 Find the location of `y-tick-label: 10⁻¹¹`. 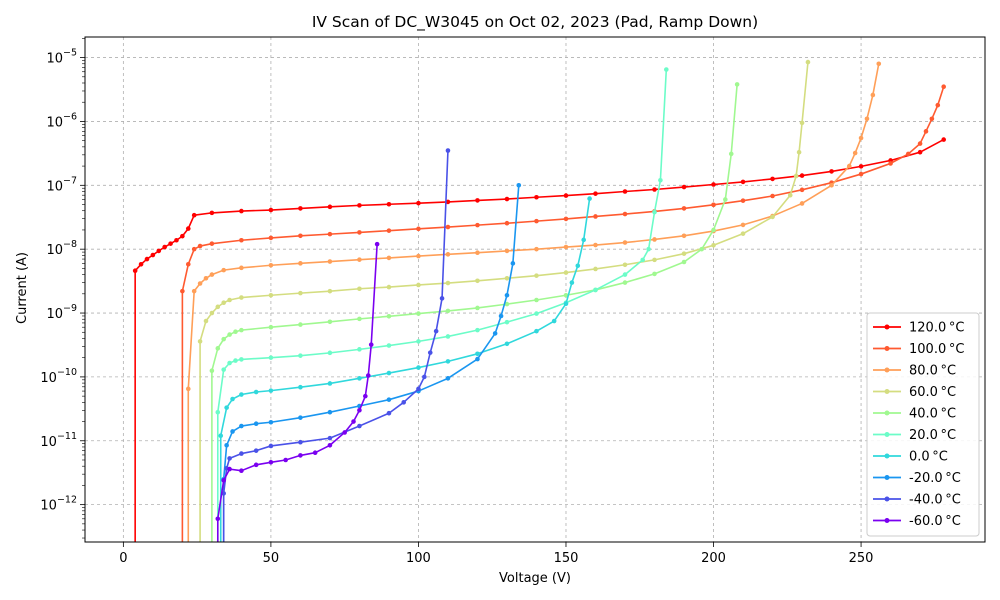

y-tick-label: 10⁻¹¹ is located at coordinates (58, 440).